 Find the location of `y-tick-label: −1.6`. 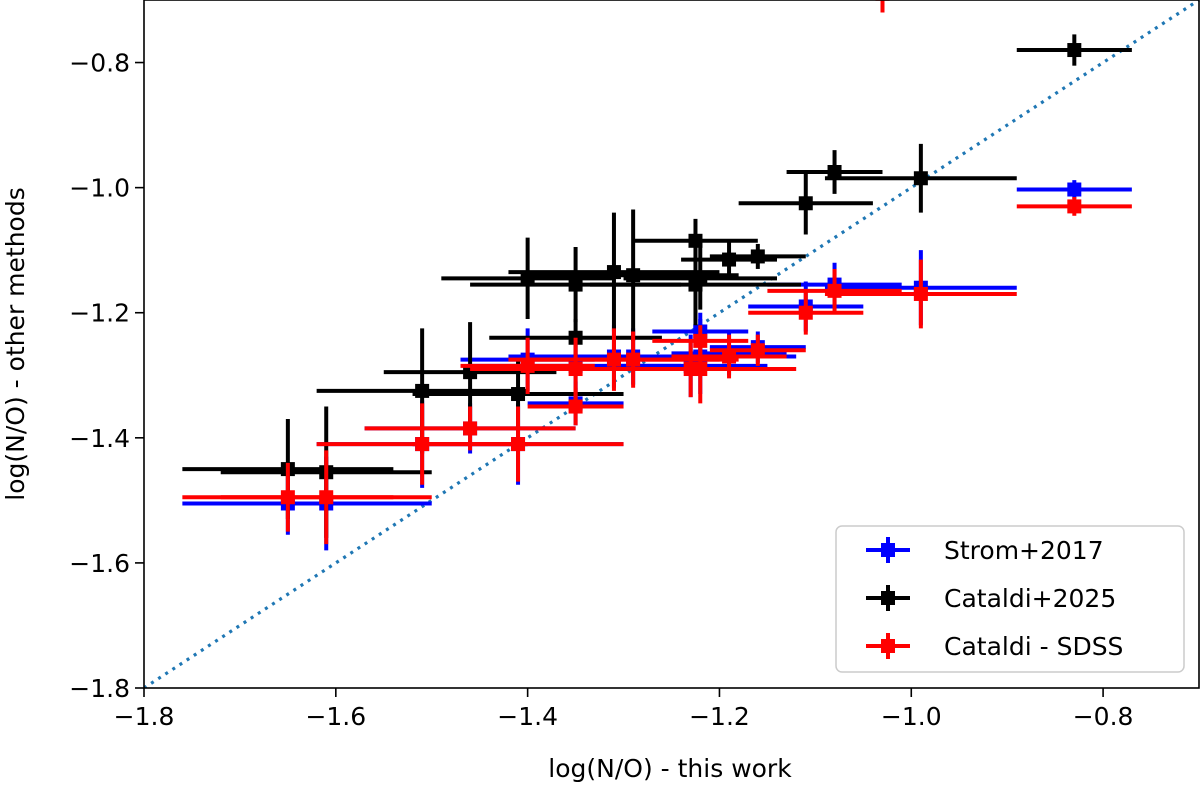

y-tick-label: −1.6 is located at coordinates (99, 563).